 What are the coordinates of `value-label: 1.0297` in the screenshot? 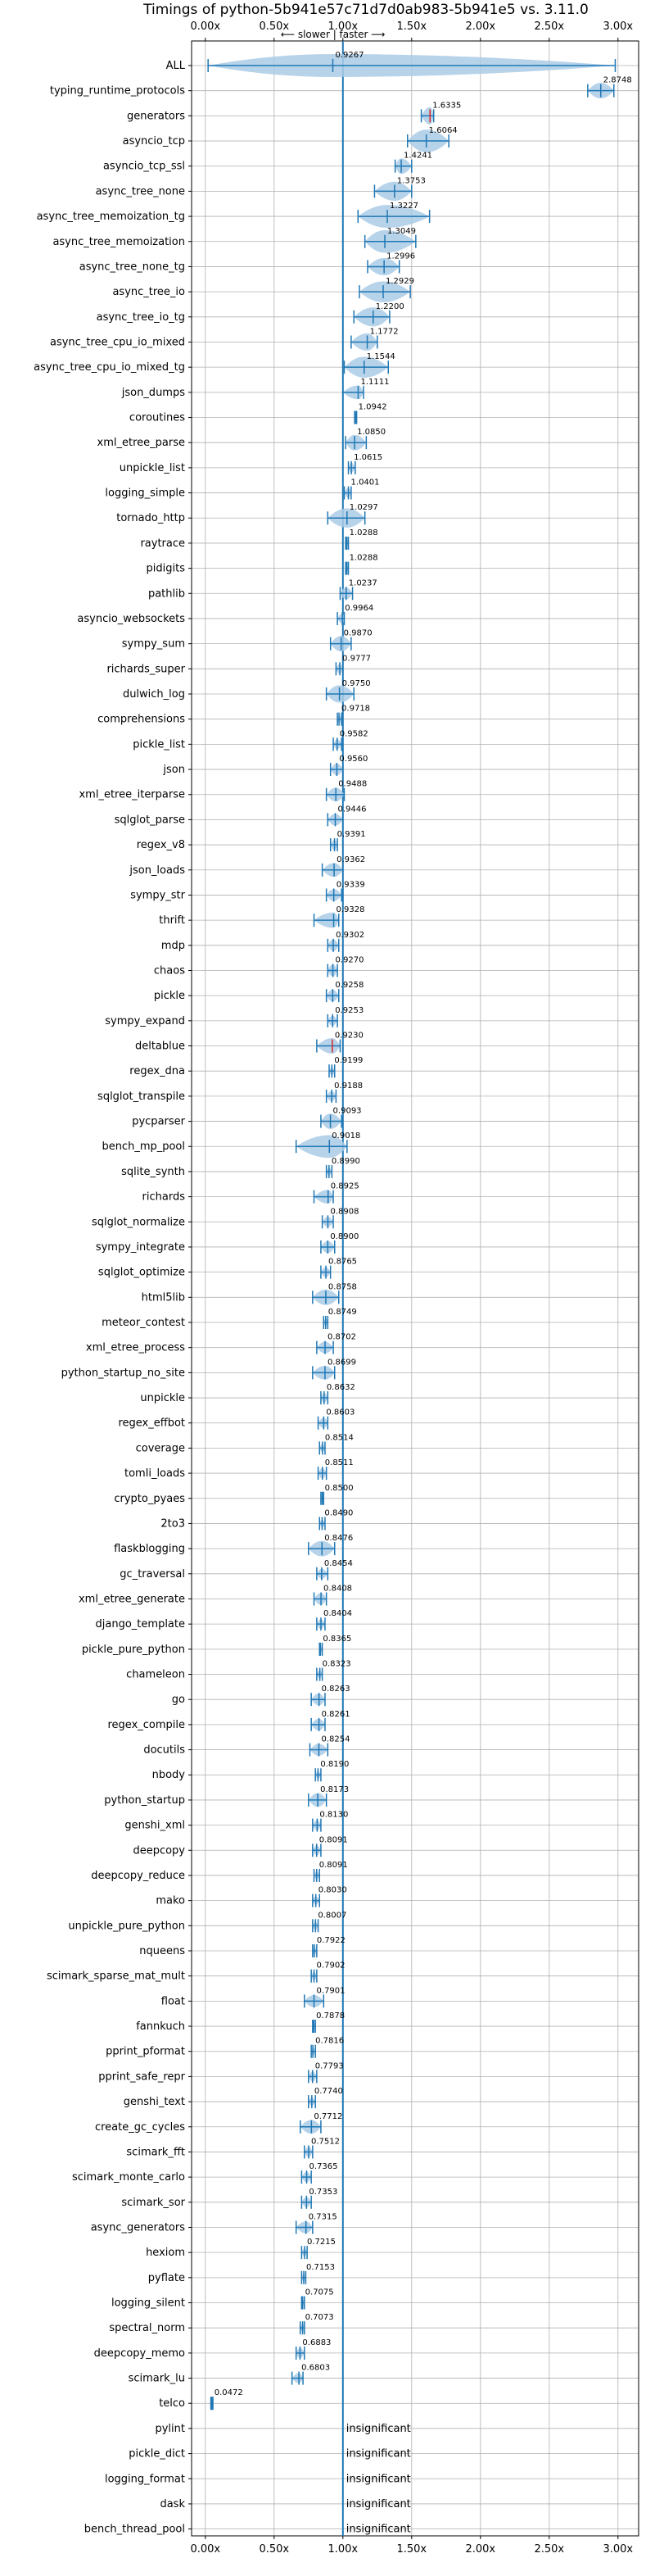 It's located at (364, 507).